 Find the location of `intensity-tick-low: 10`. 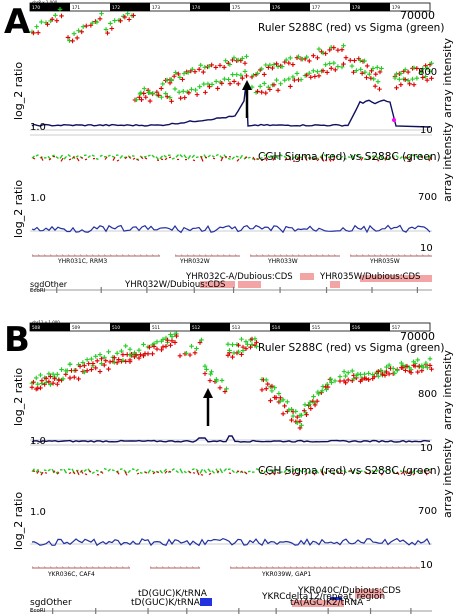

intensity-tick-low: 10 is located at coordinates (426, 448).